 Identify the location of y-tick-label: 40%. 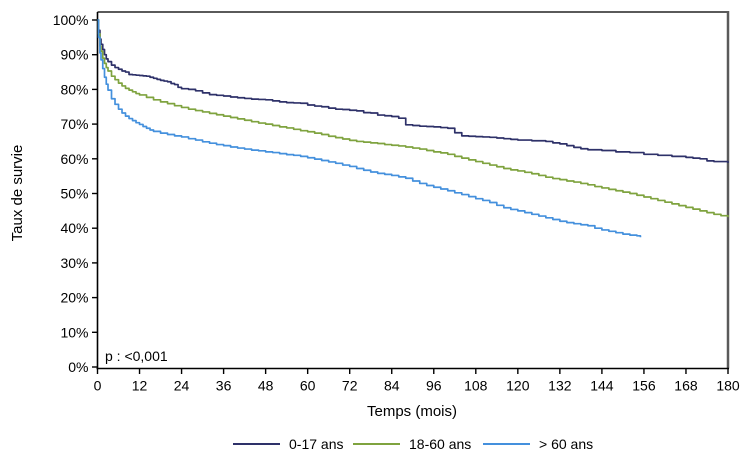
(74, 228).